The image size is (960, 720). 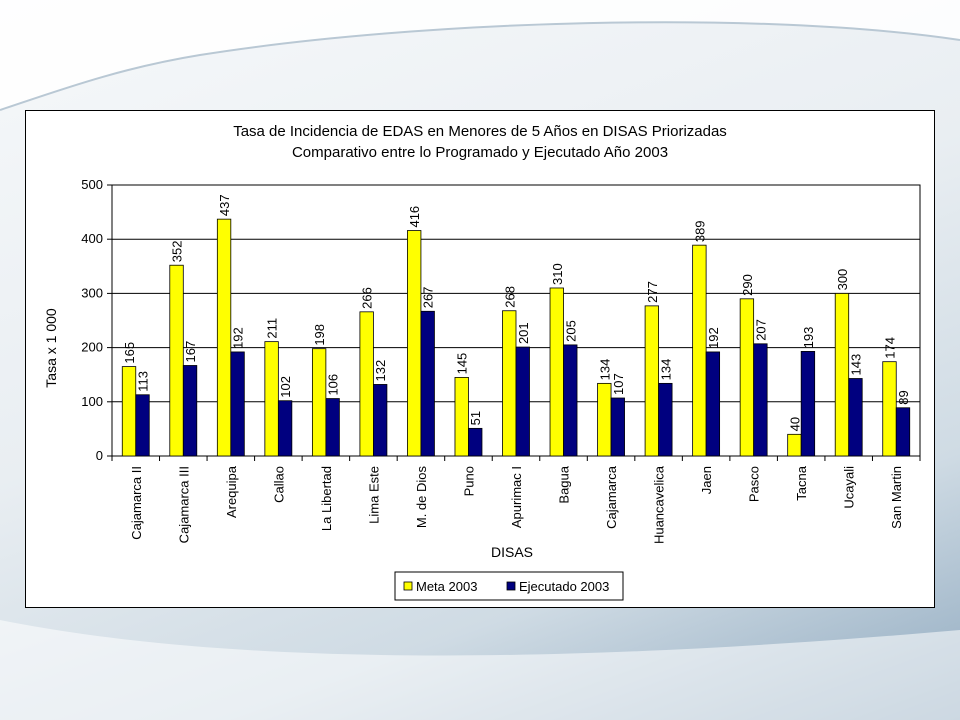 I want to click on category-label: Pasco, so click(x=754, y=484).